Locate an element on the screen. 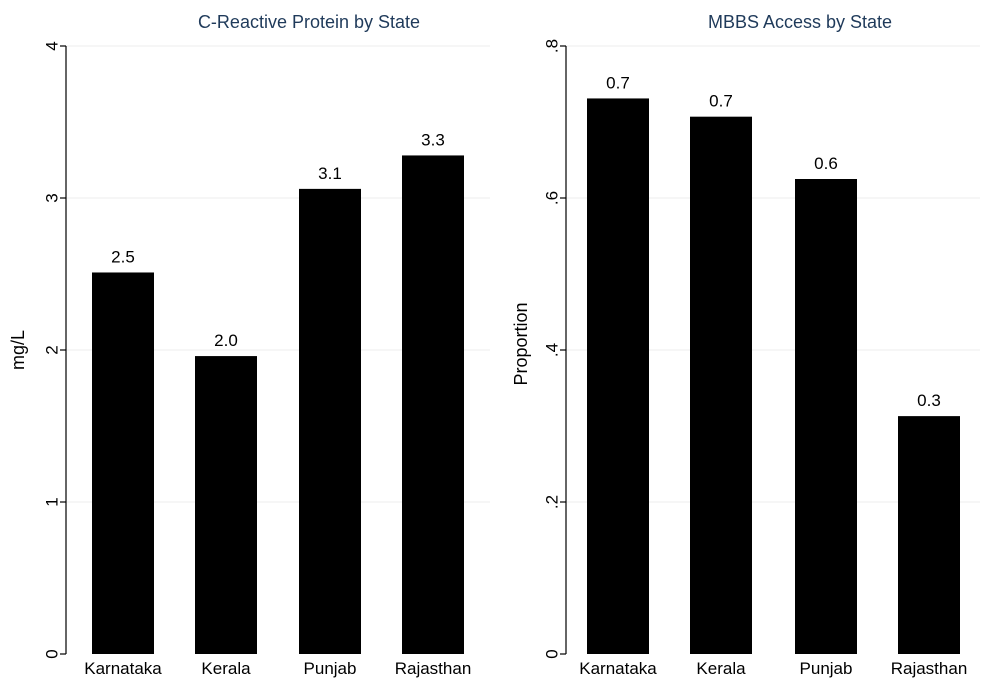  mbbs-y-tick-label: .2 is located at coordinates (552, 502).